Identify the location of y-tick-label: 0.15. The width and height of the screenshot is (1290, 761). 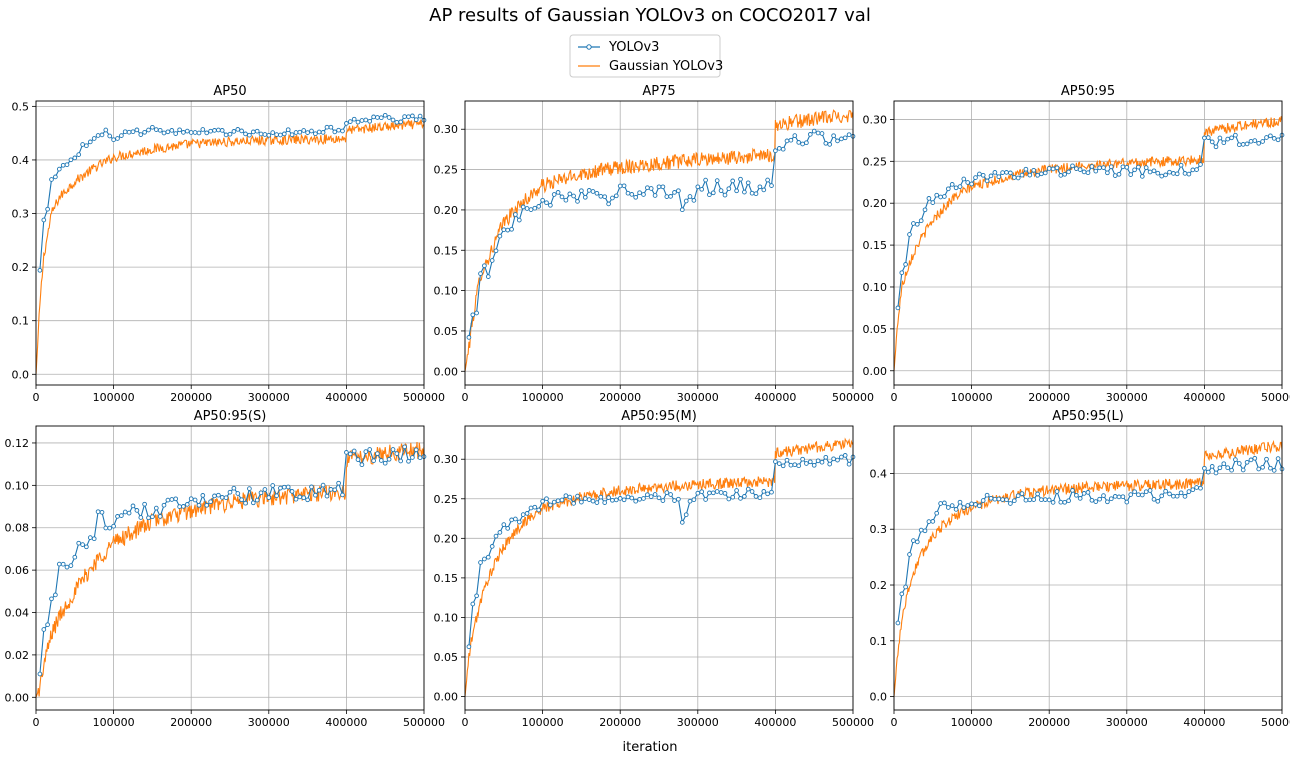
(446, 578).